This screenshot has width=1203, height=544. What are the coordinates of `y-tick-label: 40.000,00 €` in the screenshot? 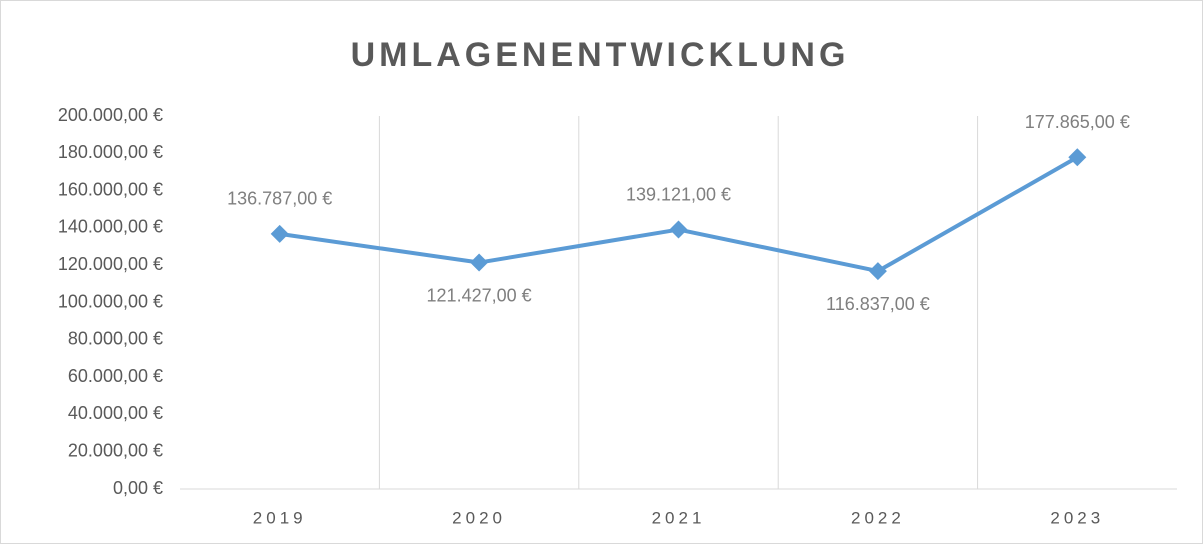 It's located at (115, 413).